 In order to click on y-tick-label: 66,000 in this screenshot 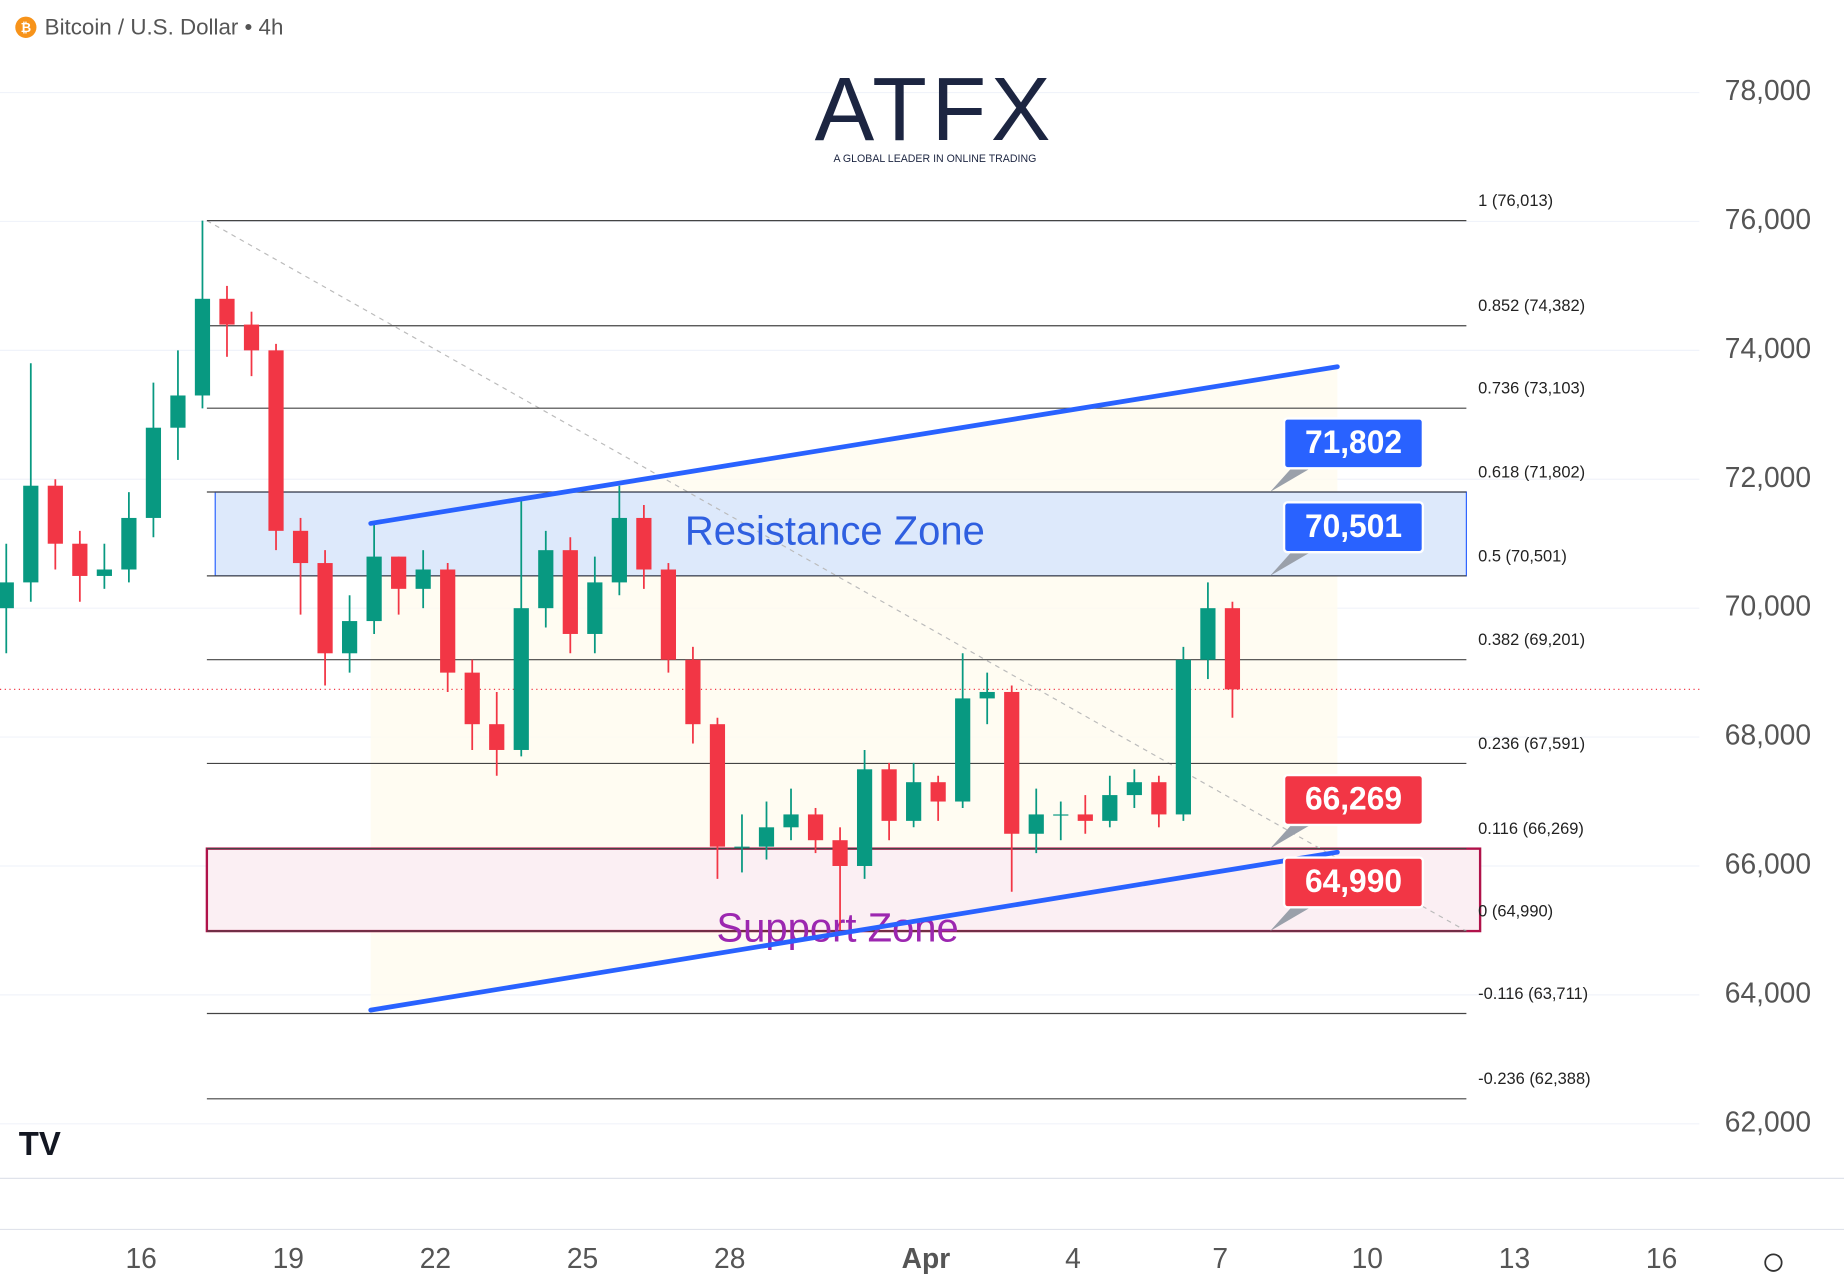, I will do `click(1768, 864)`.